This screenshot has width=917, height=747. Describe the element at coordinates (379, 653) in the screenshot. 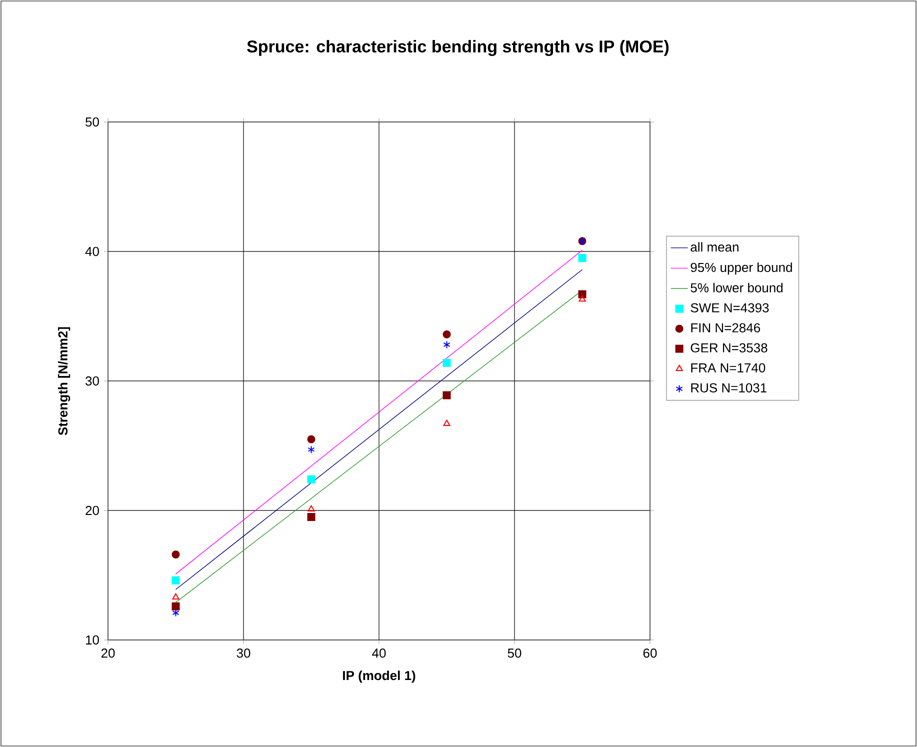

I see `x-tick-label: 40` at that location.